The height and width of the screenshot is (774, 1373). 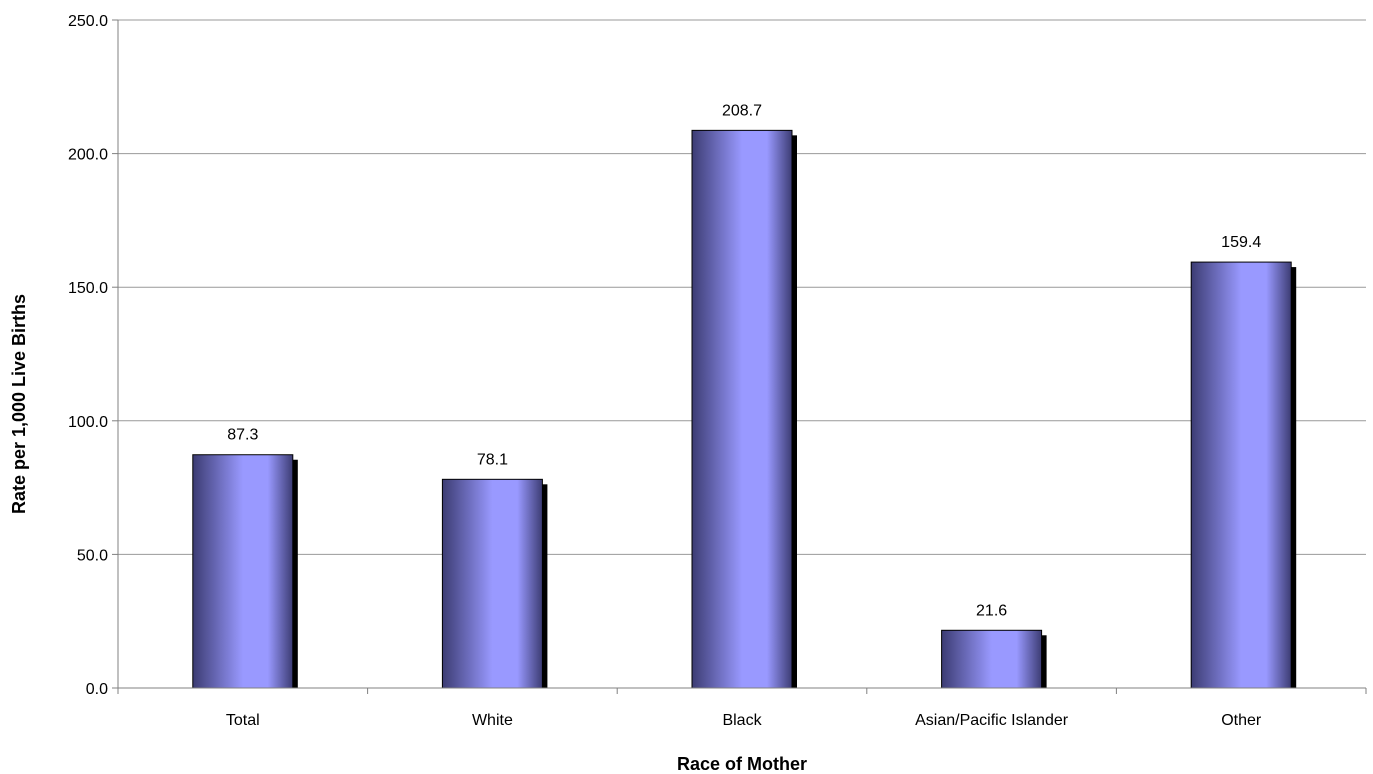 What do you see at coordinates (742, 110) in the screenshot?
I see `data-label: 208.7` at bounding box center [742, 110].